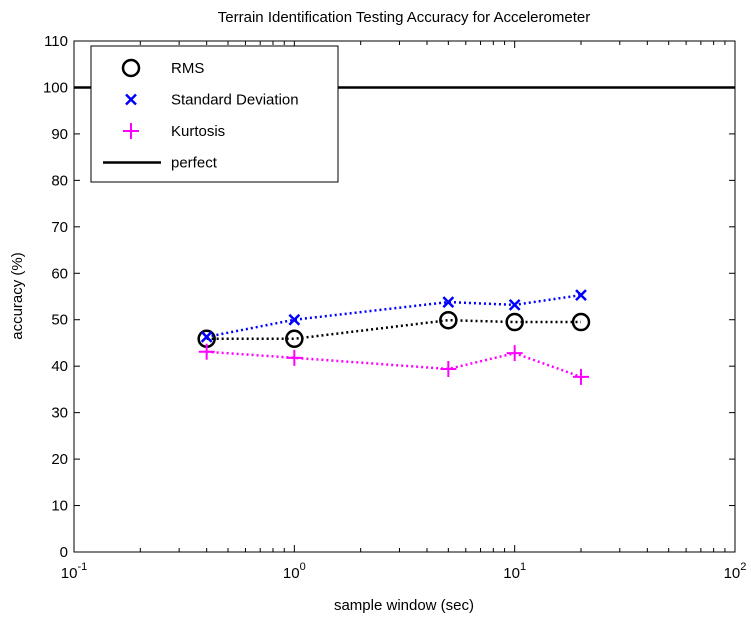 The width and height of the screenshot is (751, 629). I want to click on legend-label: perfect, so click(194, 163).